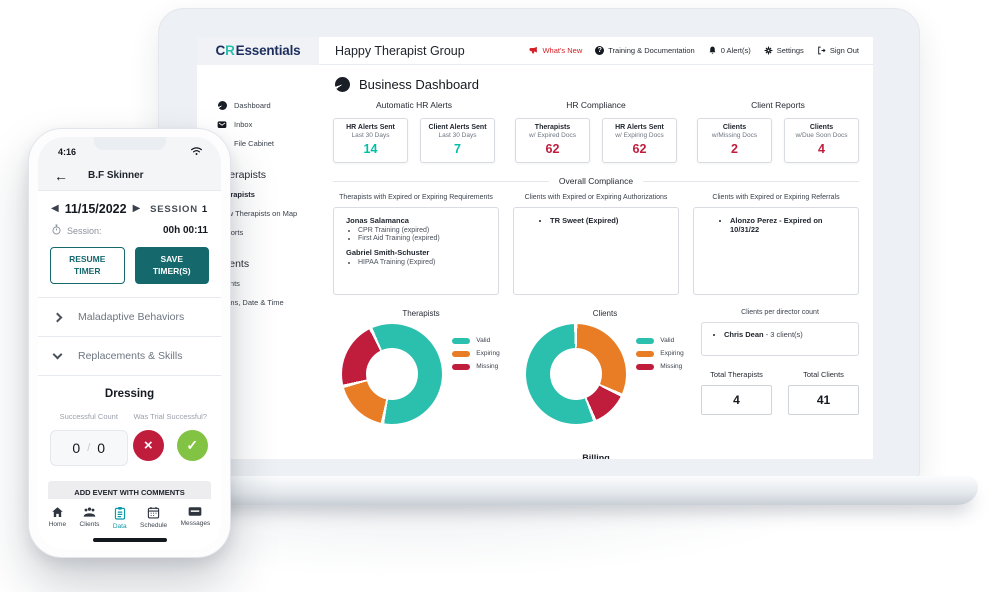  Describe the element at coordinates (576, 374) in the screenshot. I see `donut-chart` at that location.